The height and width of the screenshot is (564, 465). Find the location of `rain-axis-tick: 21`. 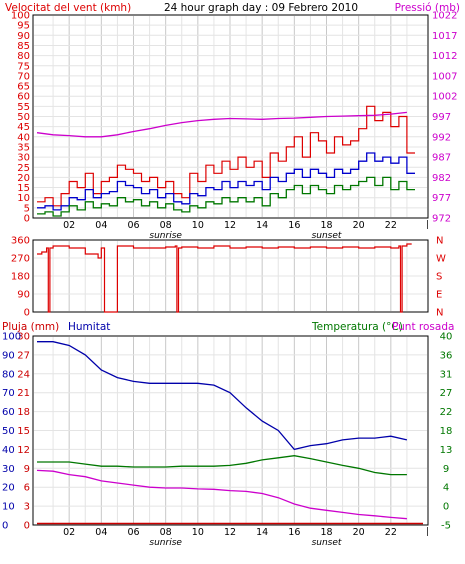

rain-axis-tick: 21 is located at coordinates (23, 393).